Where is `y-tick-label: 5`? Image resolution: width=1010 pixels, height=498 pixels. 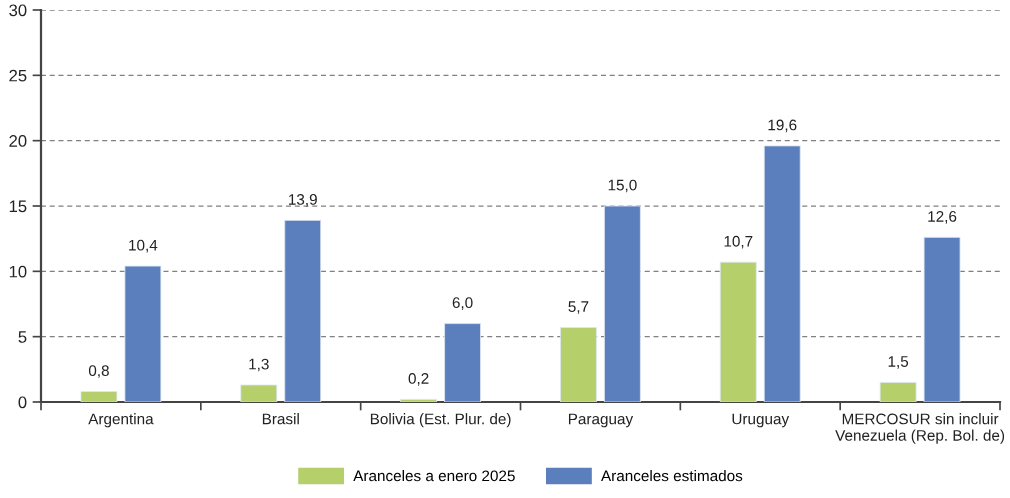
y-tick-label: 5 is located at coordinates (22, 337).